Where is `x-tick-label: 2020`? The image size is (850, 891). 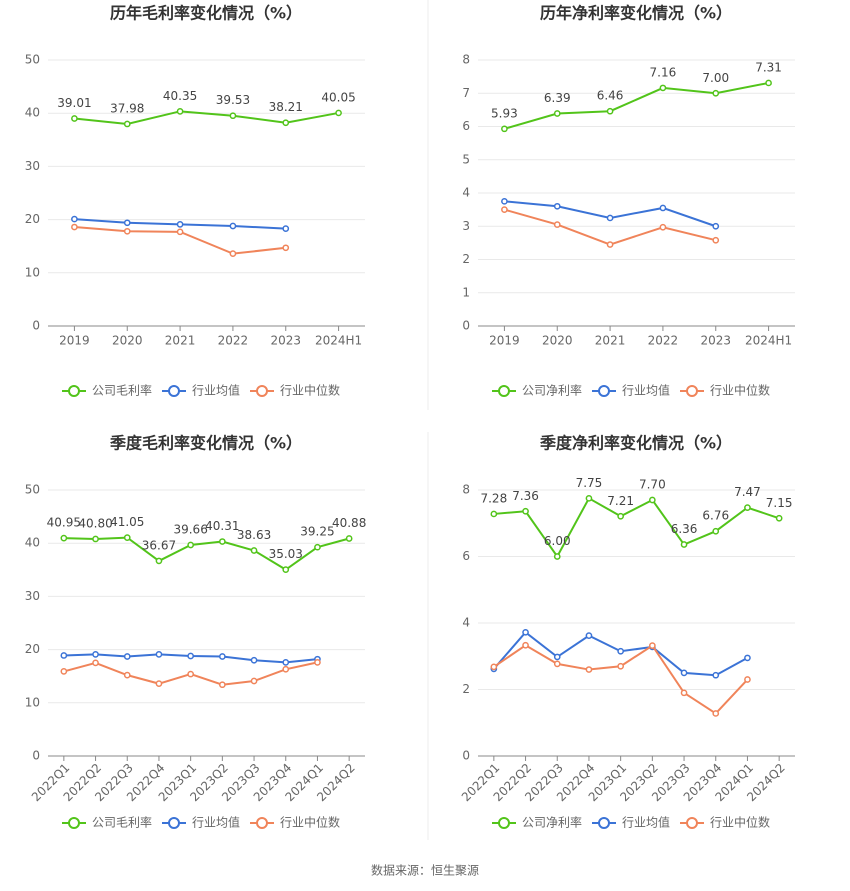 x-tick-label: 2020 is located at coordinates (127, 341).